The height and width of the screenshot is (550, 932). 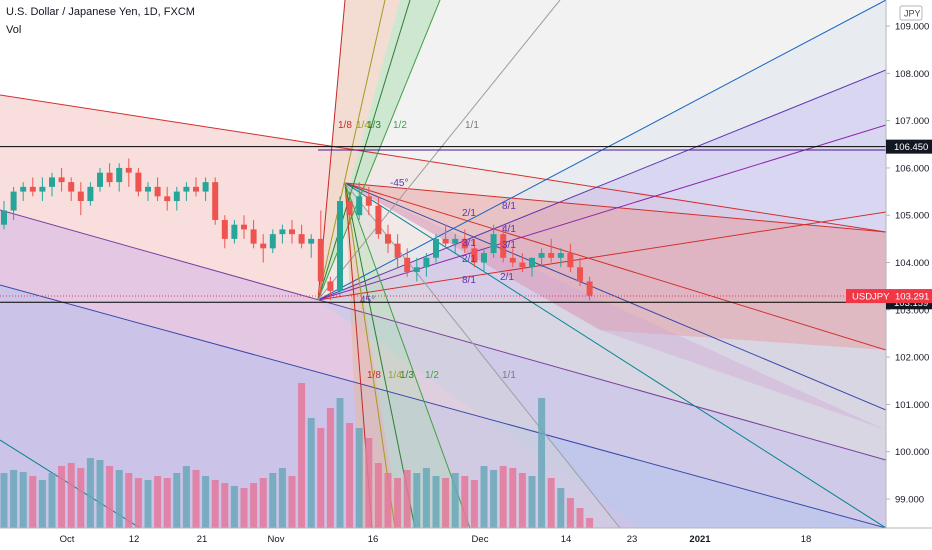 I want to click on fan-label-upper: 1/2, so click(x=400, y=125).